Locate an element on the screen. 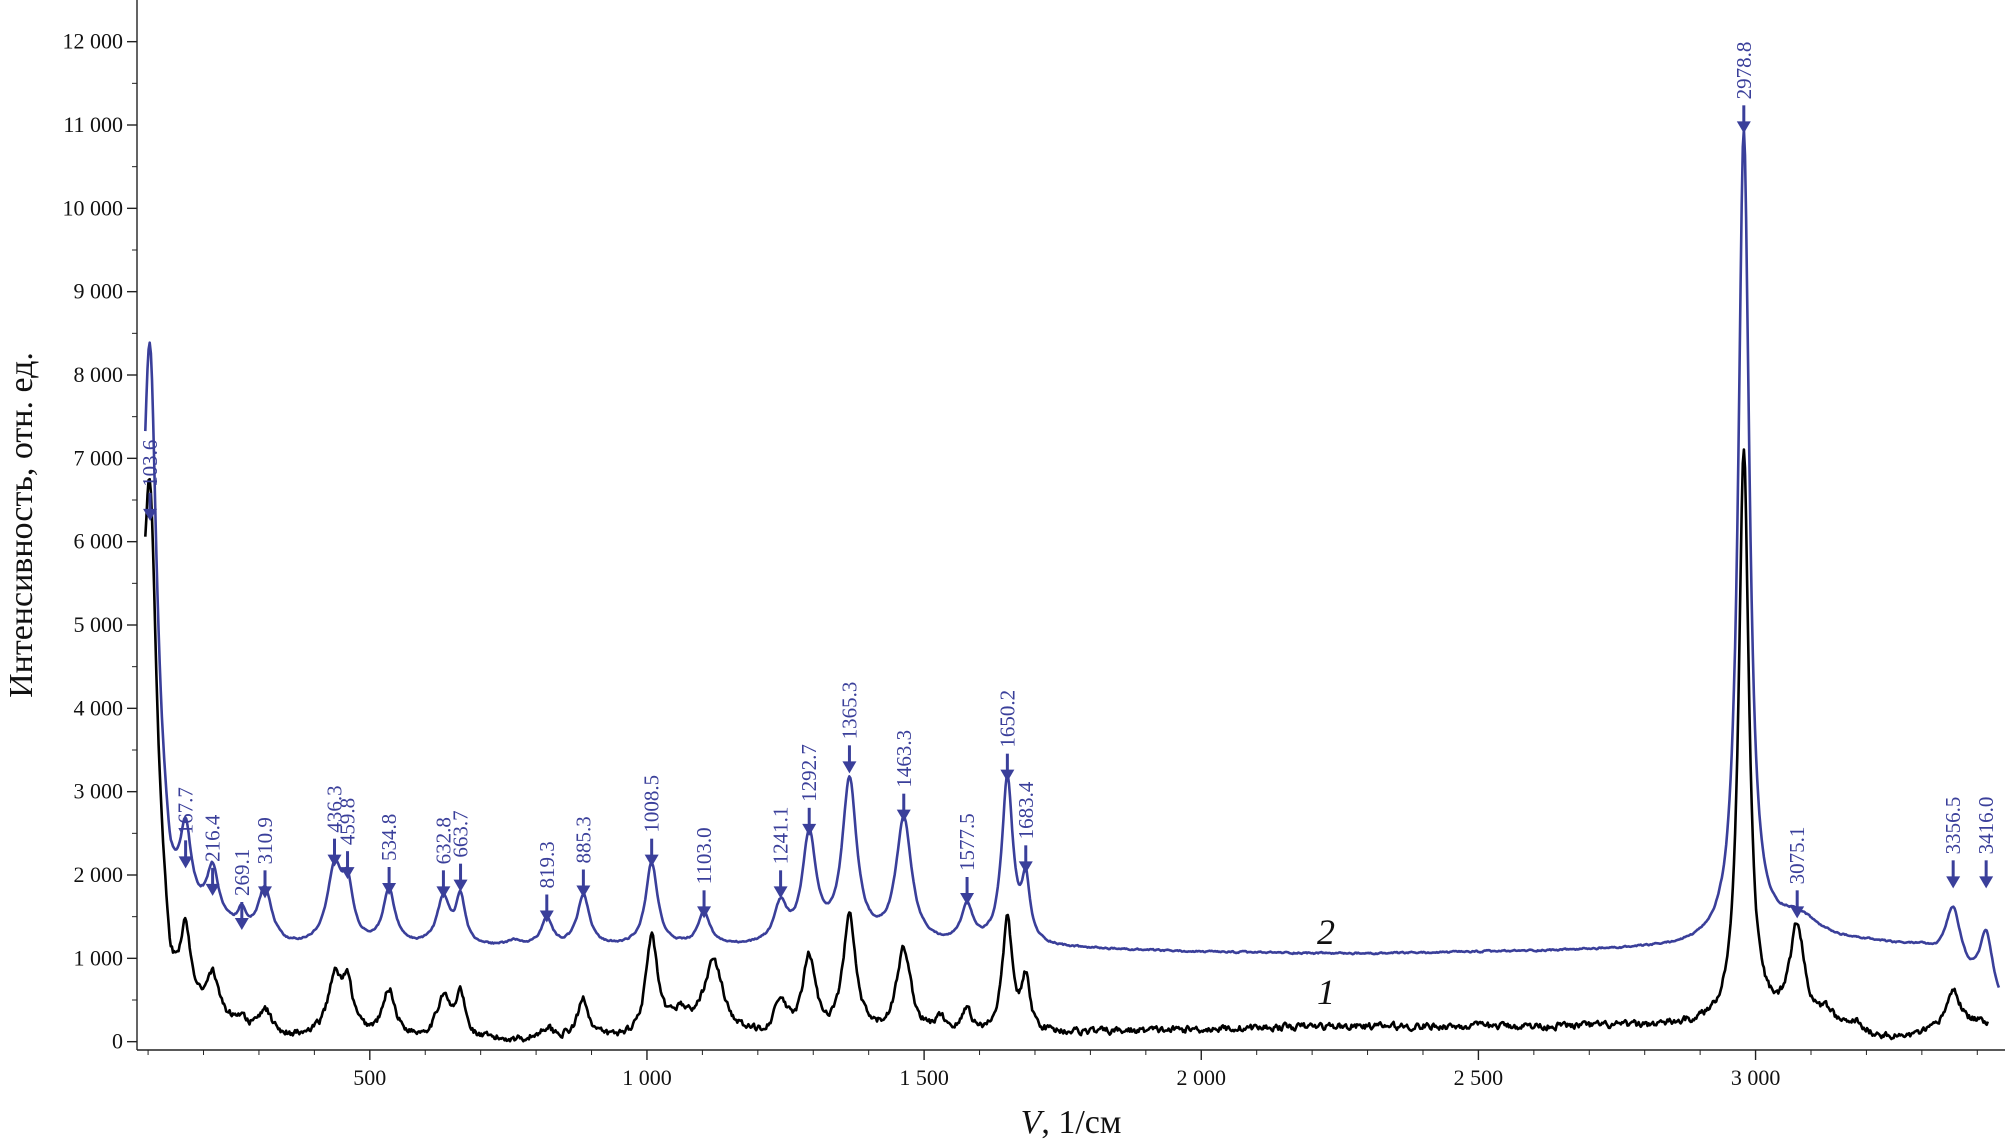 The width and height of the screenshot is (2011, 1142). peak-label: 534.8 is located at coordinates (389, 837).